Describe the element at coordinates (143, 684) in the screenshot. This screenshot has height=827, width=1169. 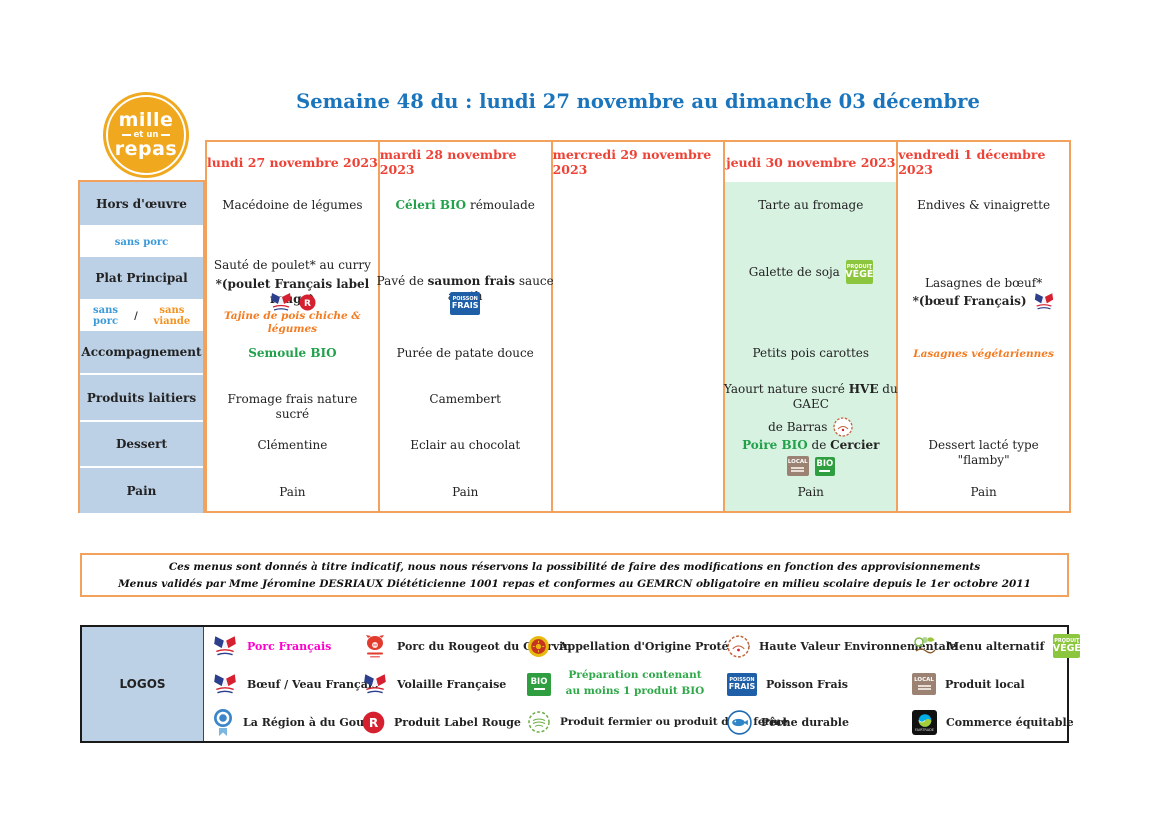
I see `logos-label-cell: LOGOS` at that location.